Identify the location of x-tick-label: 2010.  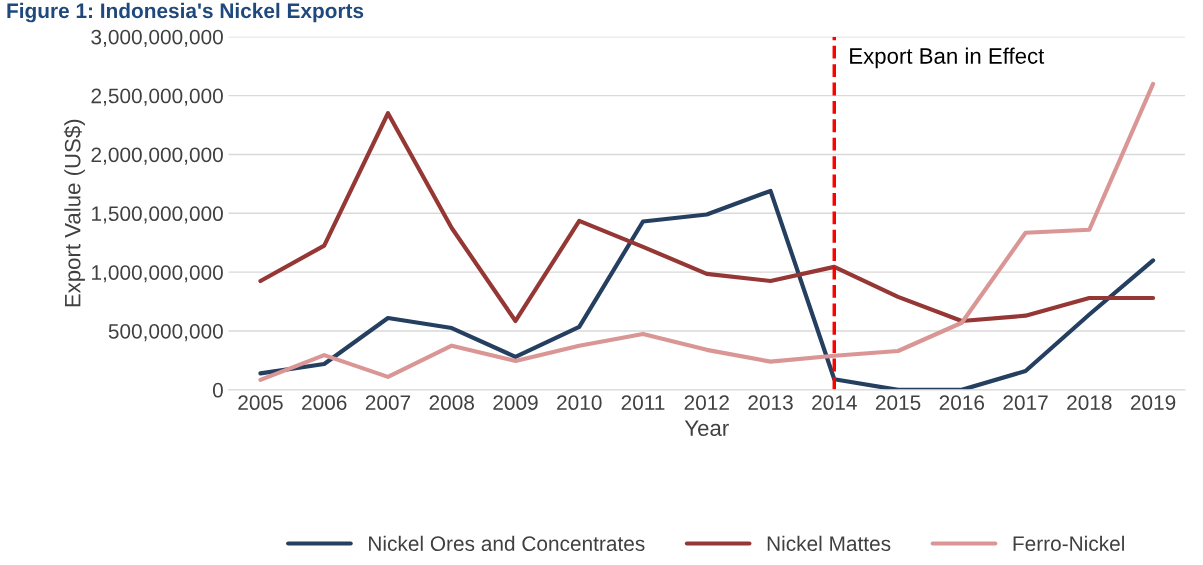
(579, 403).